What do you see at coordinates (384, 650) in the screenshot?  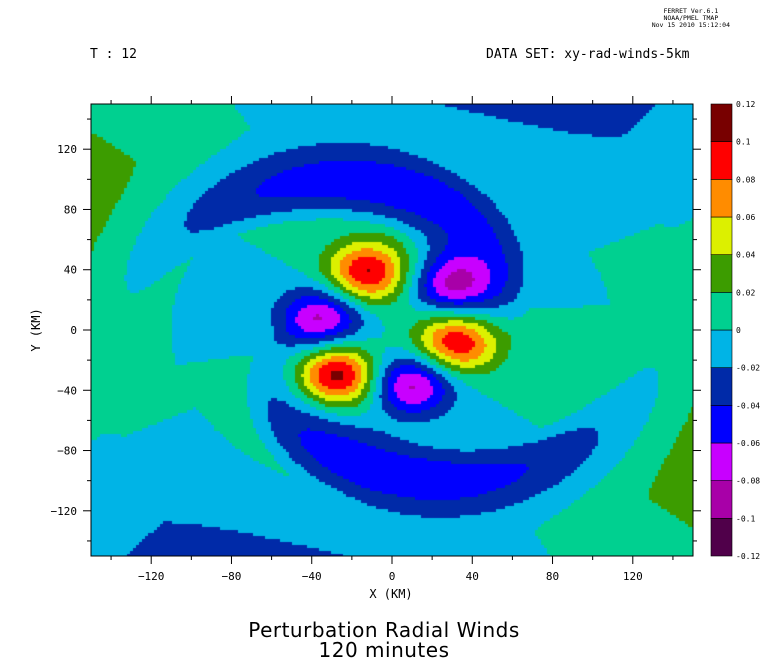 I see `caption-line-2: 120 minutes` at bounding box center [384, 650].